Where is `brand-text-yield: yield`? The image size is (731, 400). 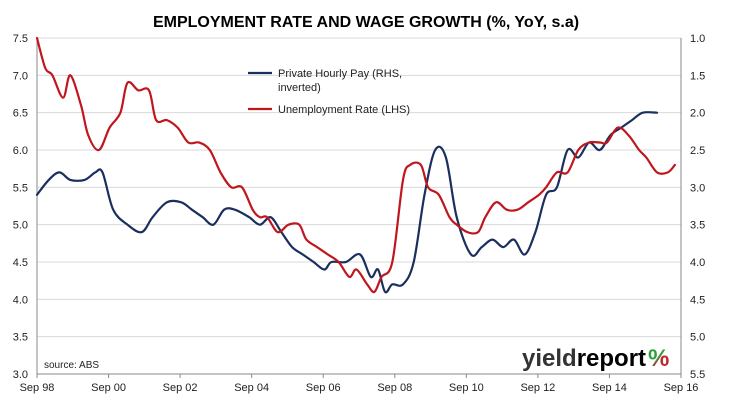 brand-text-yield: yield is located at coordinates (549, 358).